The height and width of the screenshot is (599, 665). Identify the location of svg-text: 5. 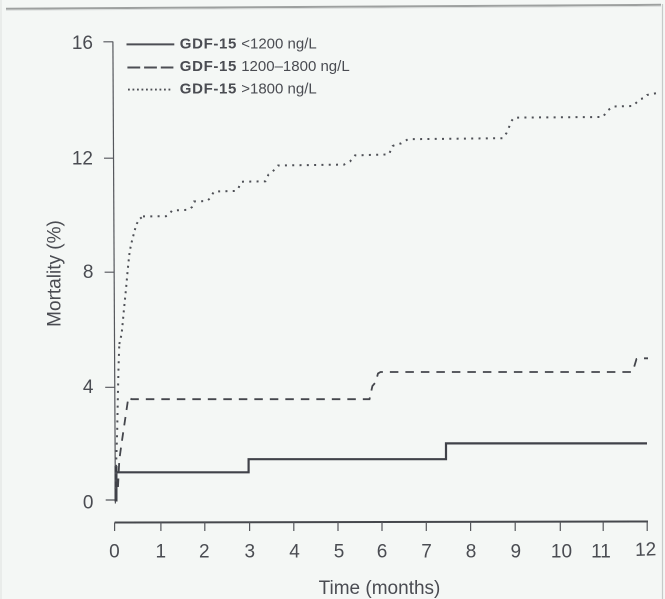
(339, 551).